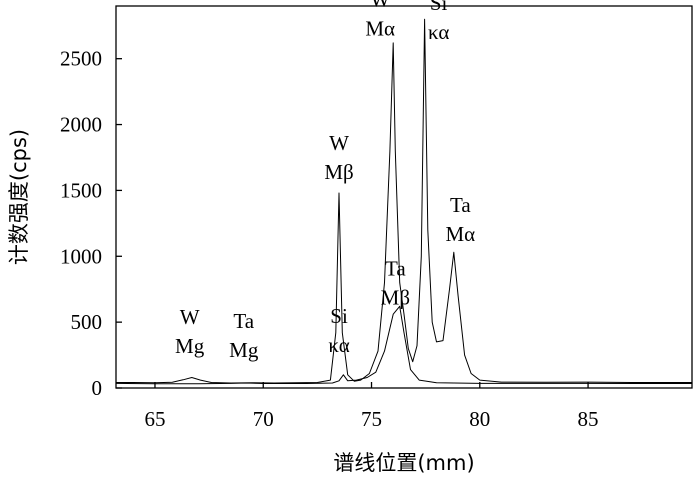  What do you see at coordinates (154, 419) in the screenshot?
I see `x-tick-label: 65` at bounding box center [154, 419].